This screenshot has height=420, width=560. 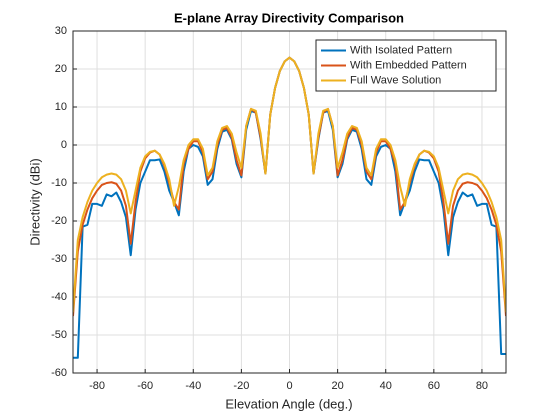 What do you see at coordinates (59, 259) in the screenshot?
I see `y-tick-label: -30` at bounding box center [59, 259].